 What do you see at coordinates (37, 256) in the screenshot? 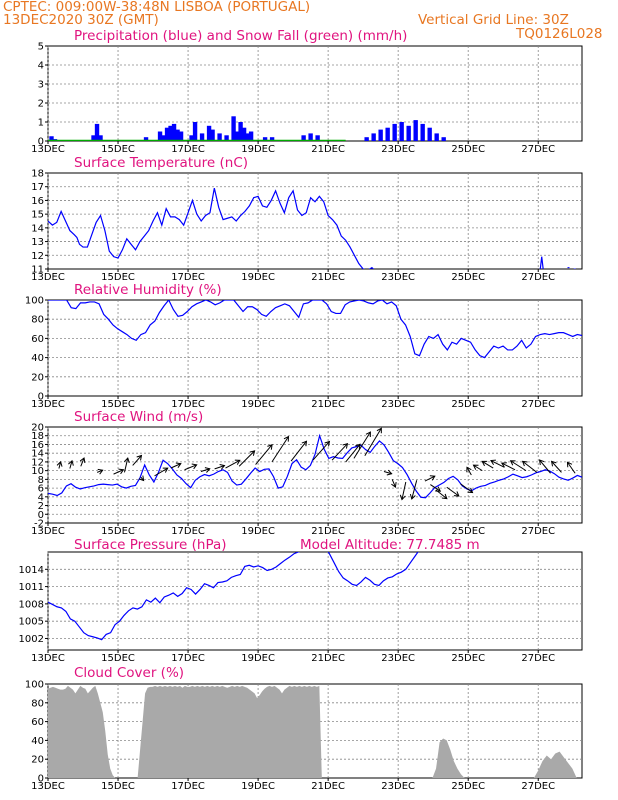
I see `y-tick-label: 12` at bounding box center [37, 256].